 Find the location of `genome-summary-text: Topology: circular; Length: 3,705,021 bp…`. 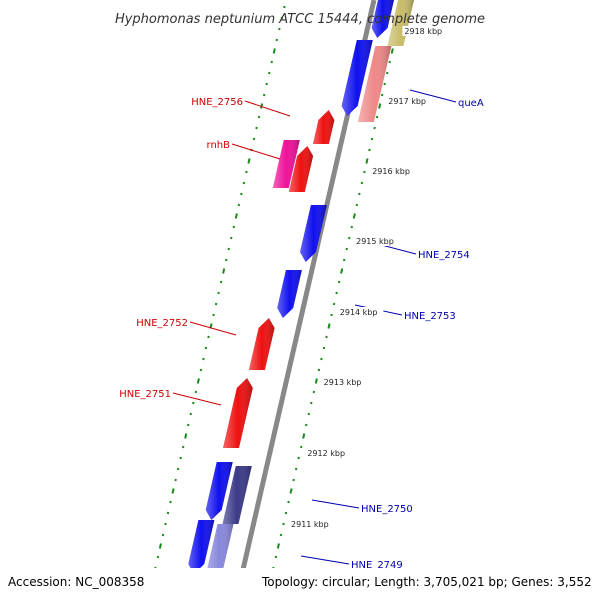

genome-summary-text: Topology: circular; Length: 3,705,021 bp… is located at coordinates (426, 582).